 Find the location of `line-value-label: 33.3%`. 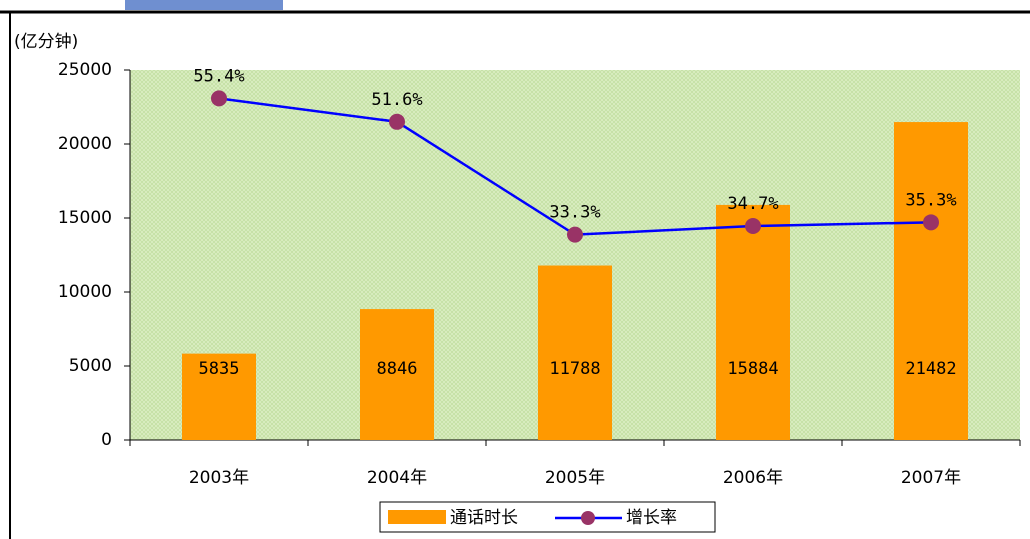

line-value-label: 33.3% is located at coordinates (574, 213).